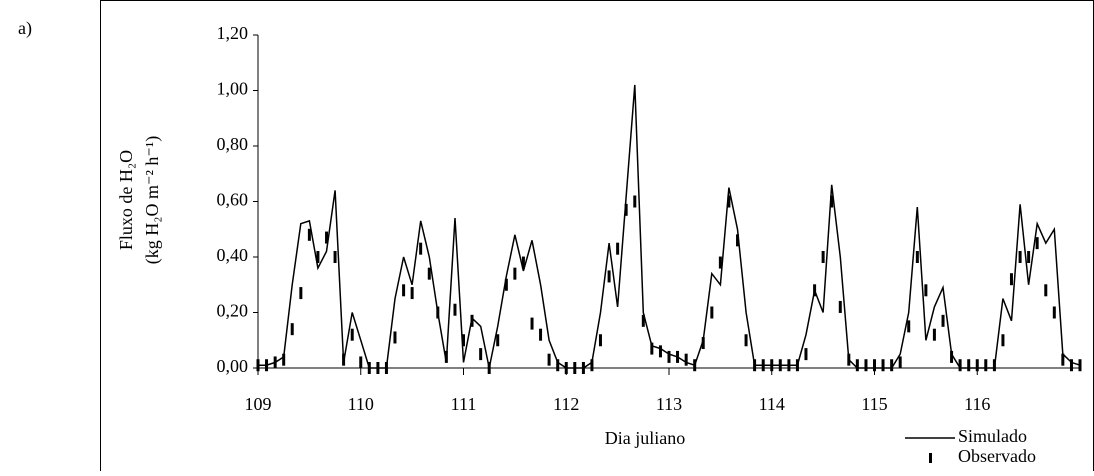 The height and width of the screenshot is (476, 1094). What do you see at coordinates (997, 456) in the screenshot?
I see `legend-label: Observado` at bounding box center [997, 456].